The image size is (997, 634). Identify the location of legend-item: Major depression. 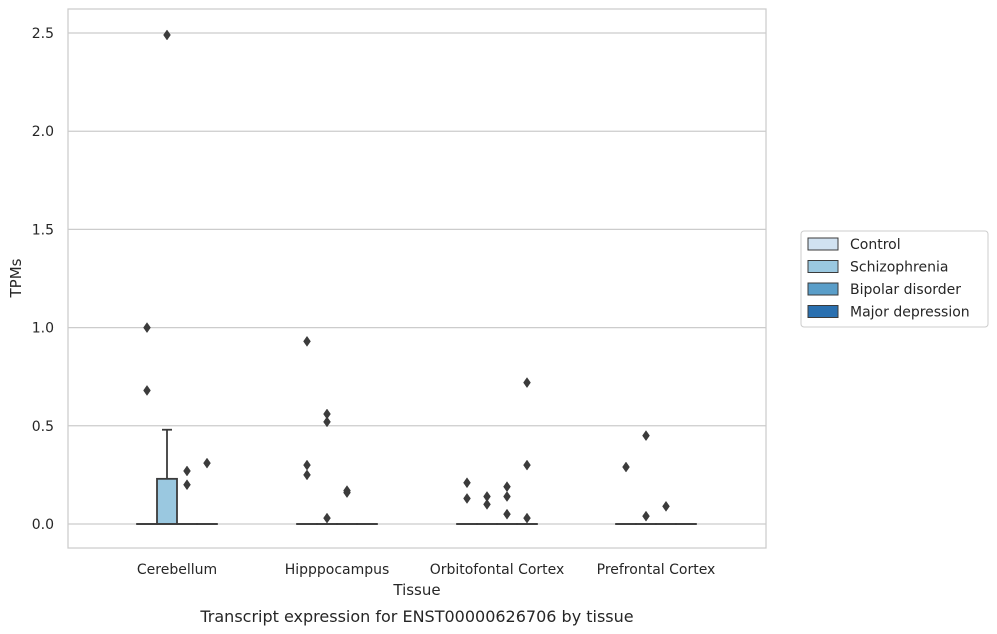
(888, 313).